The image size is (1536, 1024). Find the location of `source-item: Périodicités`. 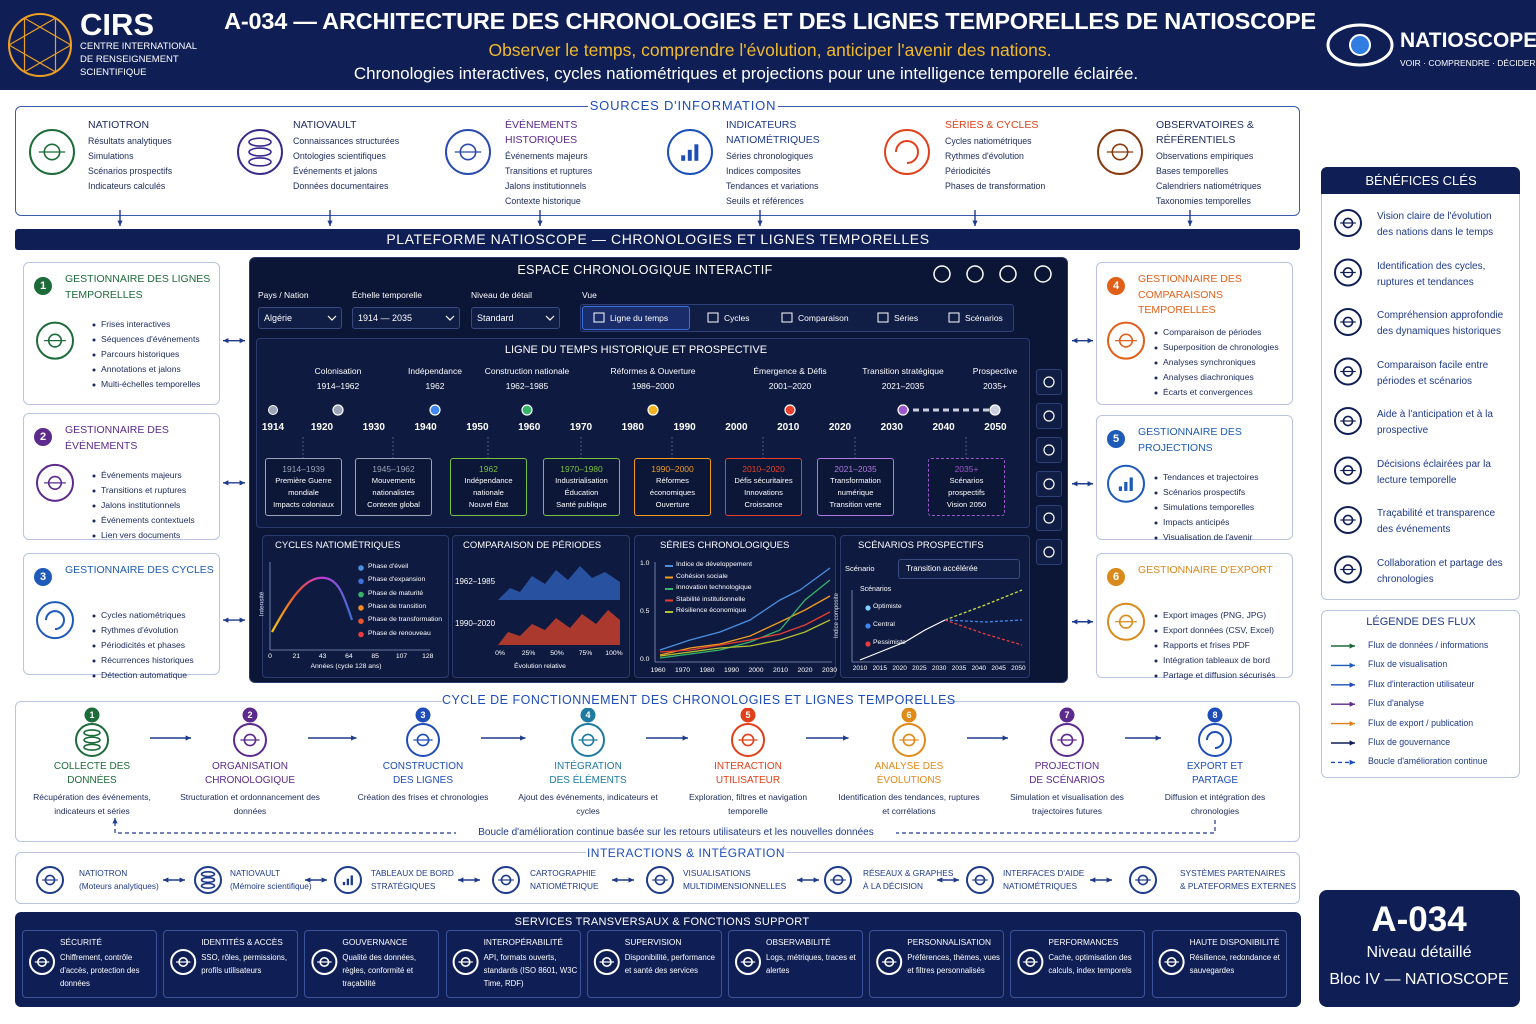

source-item: Périodicités is located at coordinates (968, 171).